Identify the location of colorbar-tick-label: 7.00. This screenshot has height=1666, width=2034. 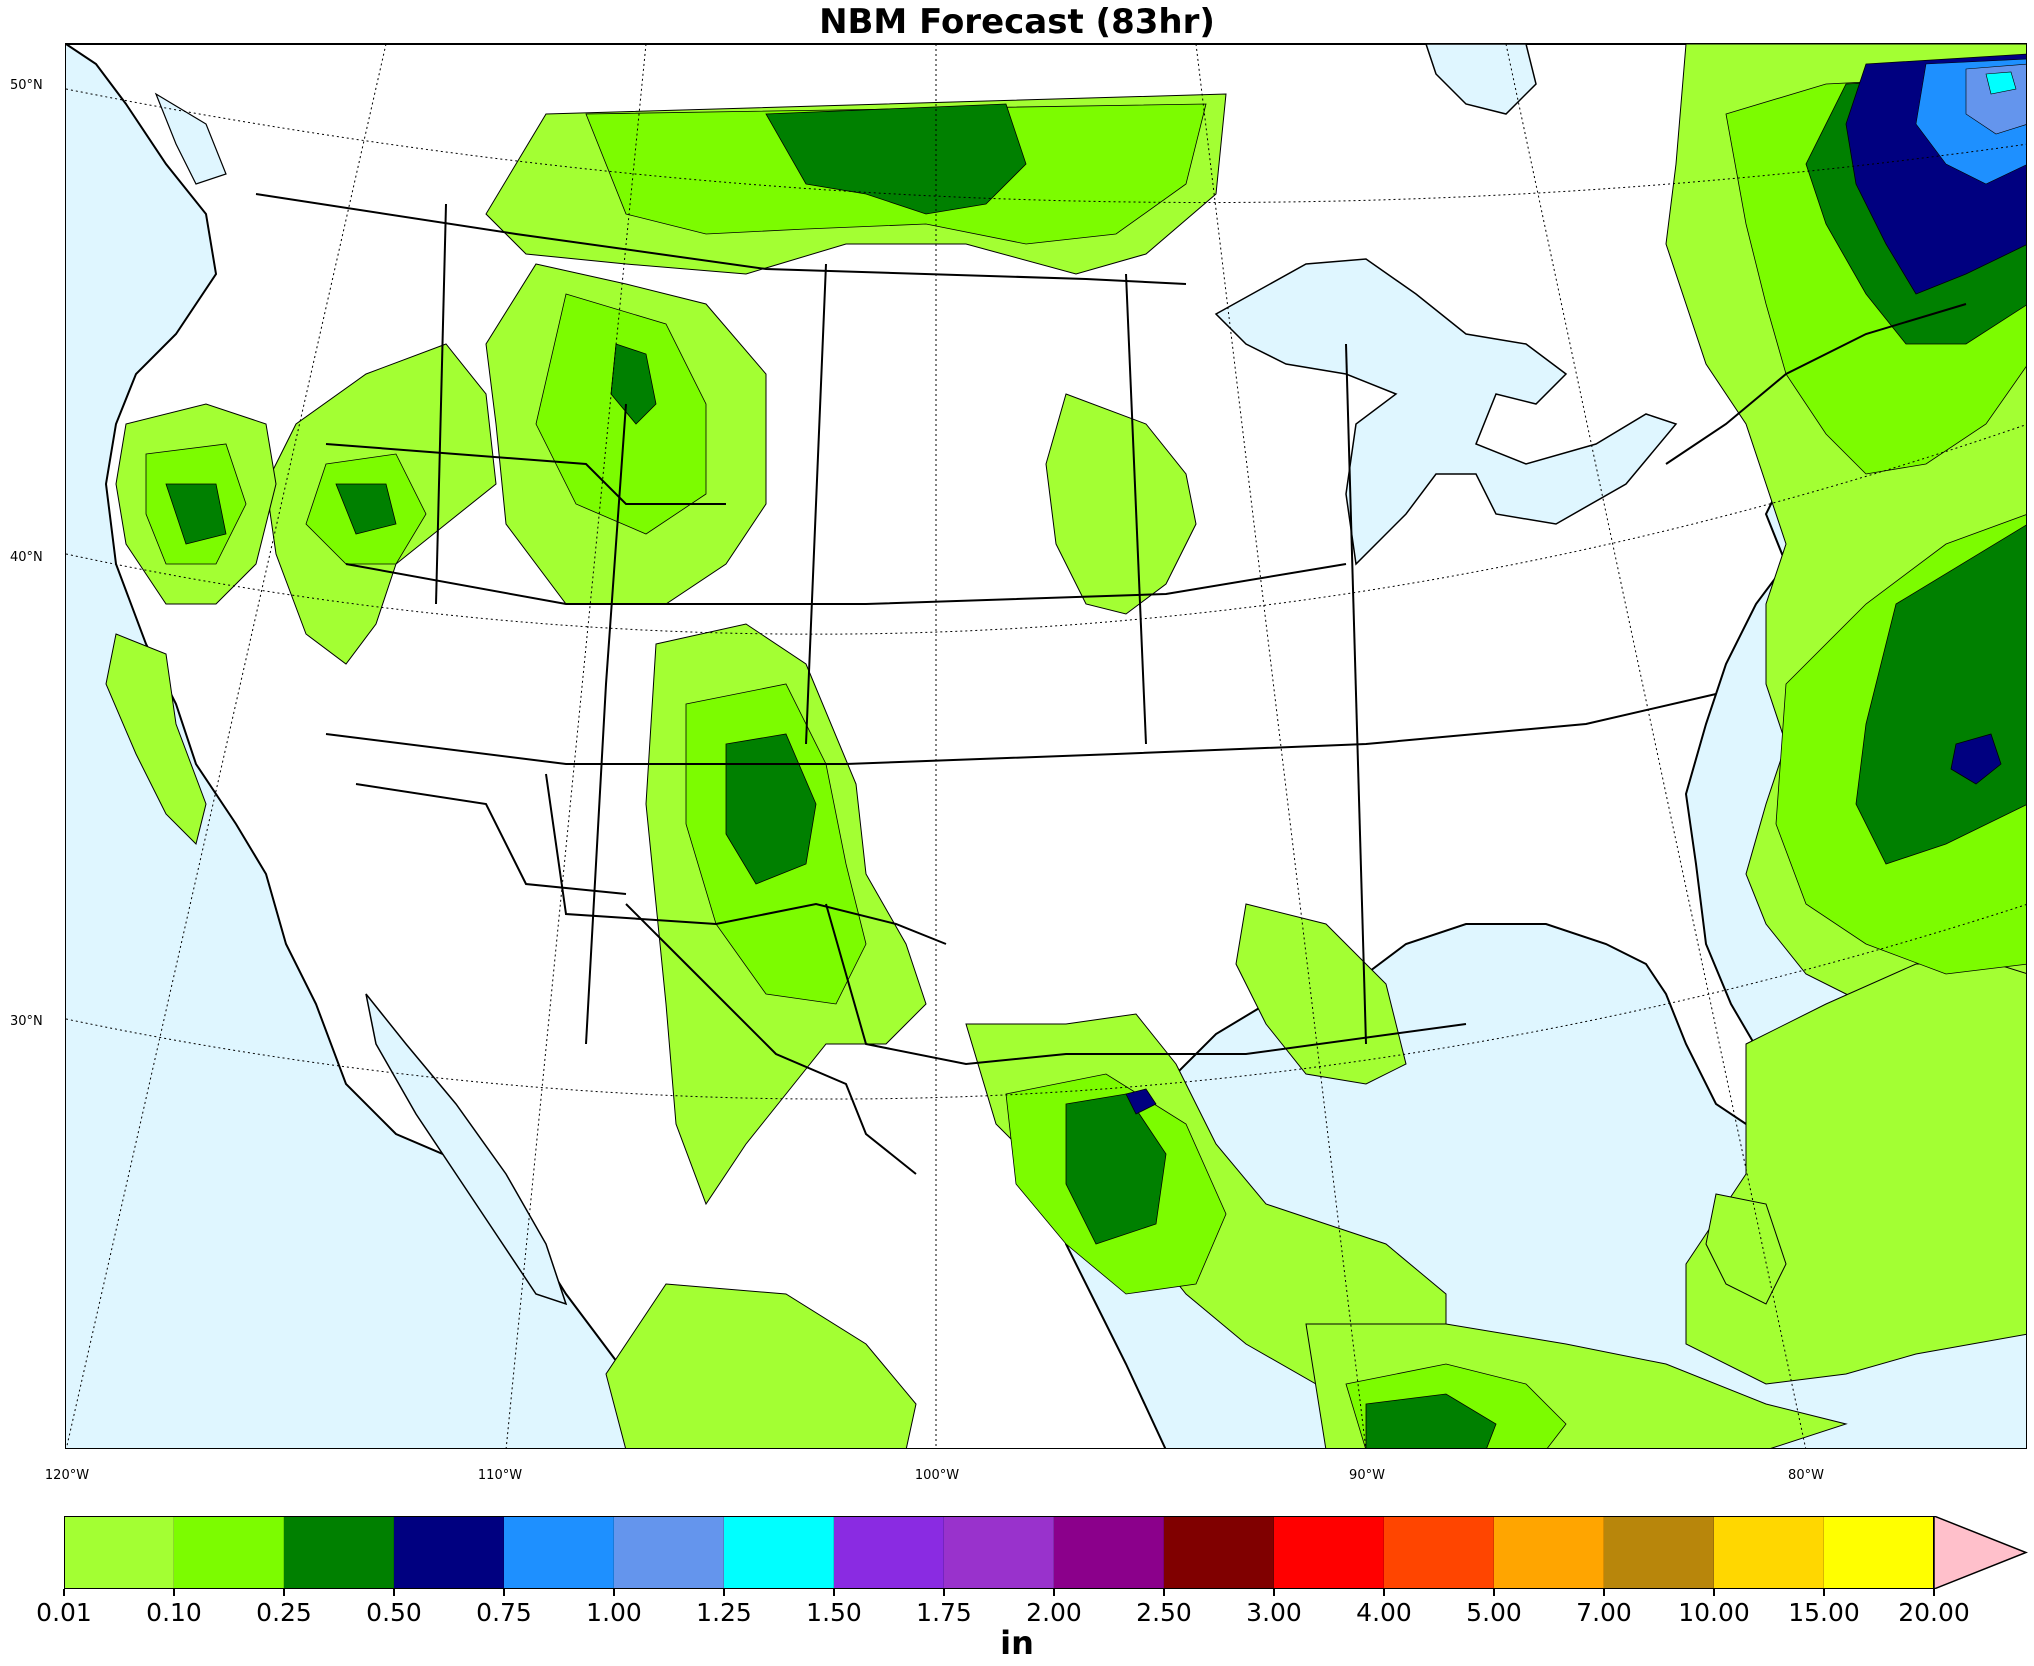
(1604, 1612).